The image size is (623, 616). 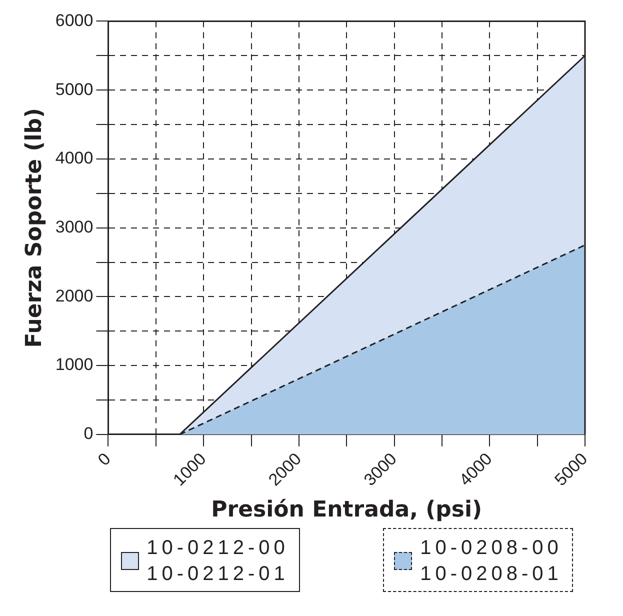 What do you see at coordinates (491, 561) in the screenshot?
I see `legend-label: 10-0208-00 10-0208-01` at bounding box center [491, 561].